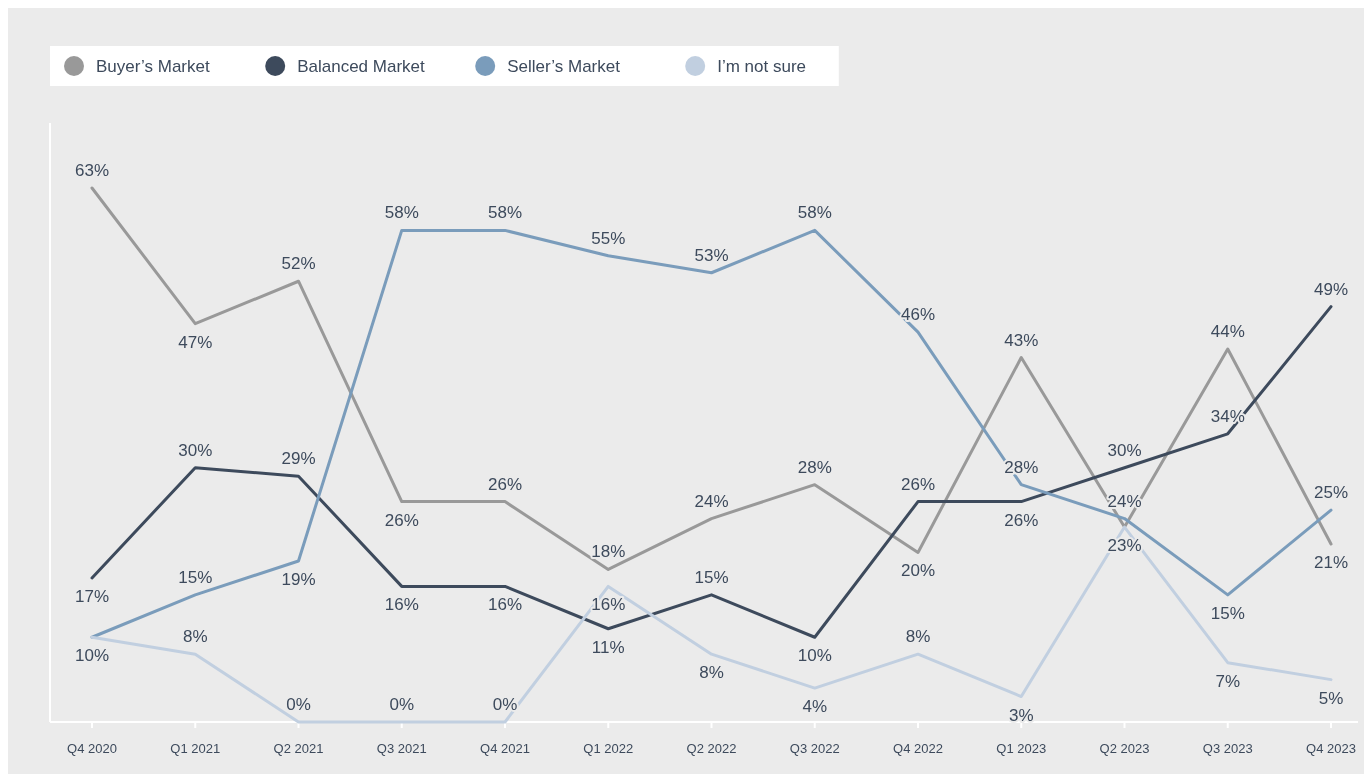 This screenshot has height=782, width=1372. Describe the element at coordinates (1331, 289) in the screenshot. I see `data-label: 49%` at that location.